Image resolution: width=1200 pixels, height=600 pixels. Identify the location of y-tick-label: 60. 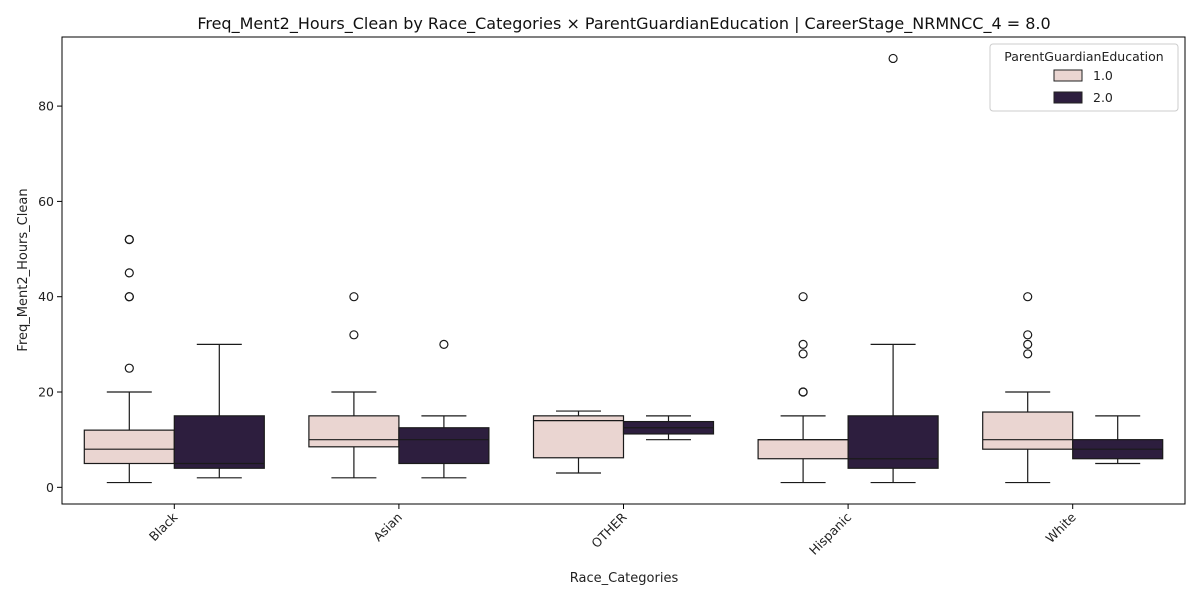
(46, 201).